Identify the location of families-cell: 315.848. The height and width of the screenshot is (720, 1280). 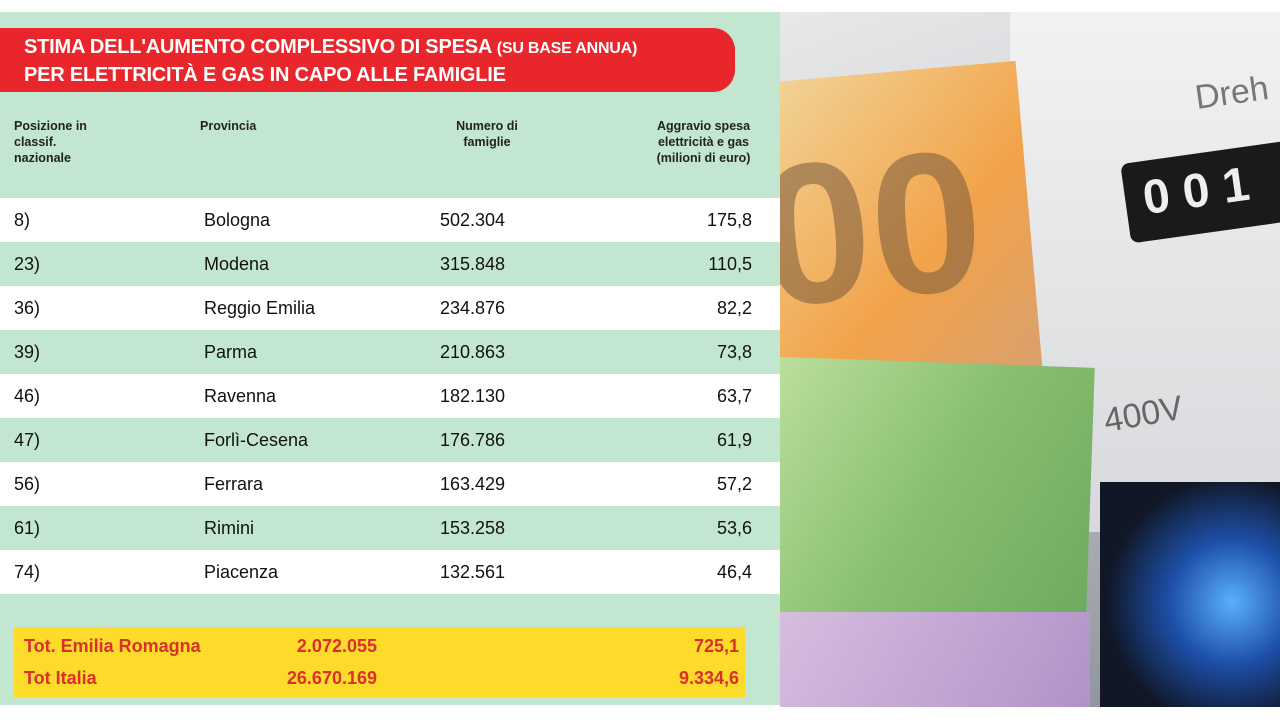
(473, 264).